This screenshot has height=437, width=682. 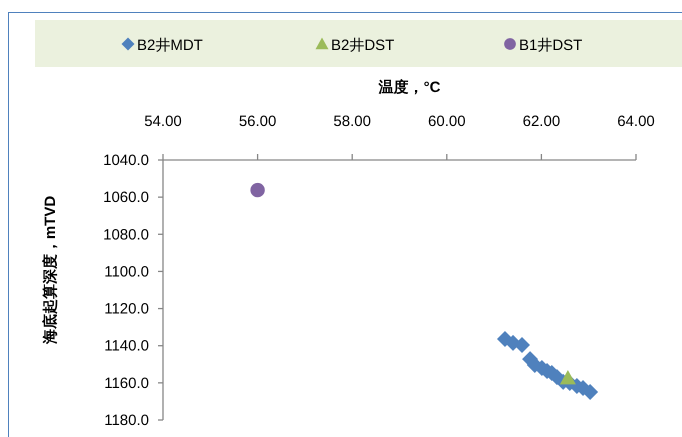 What do you see at coordinates (126, 346) in the screenshot?
I see `y-tick-label: 1140.0` at bounding box center [126, 346].